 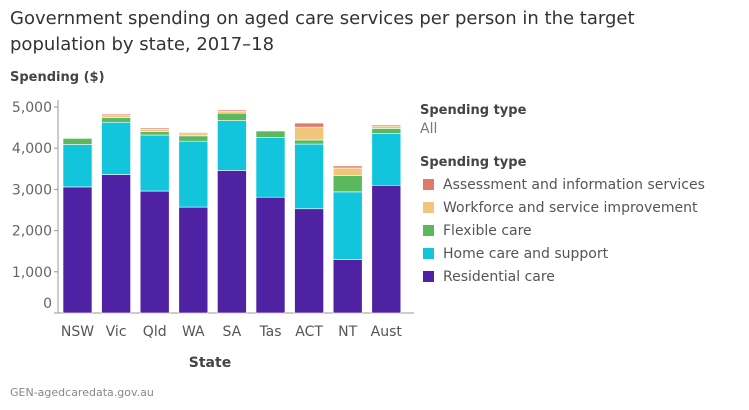 I want to click on x-tick-label: SA, so click(x=232, y=332).